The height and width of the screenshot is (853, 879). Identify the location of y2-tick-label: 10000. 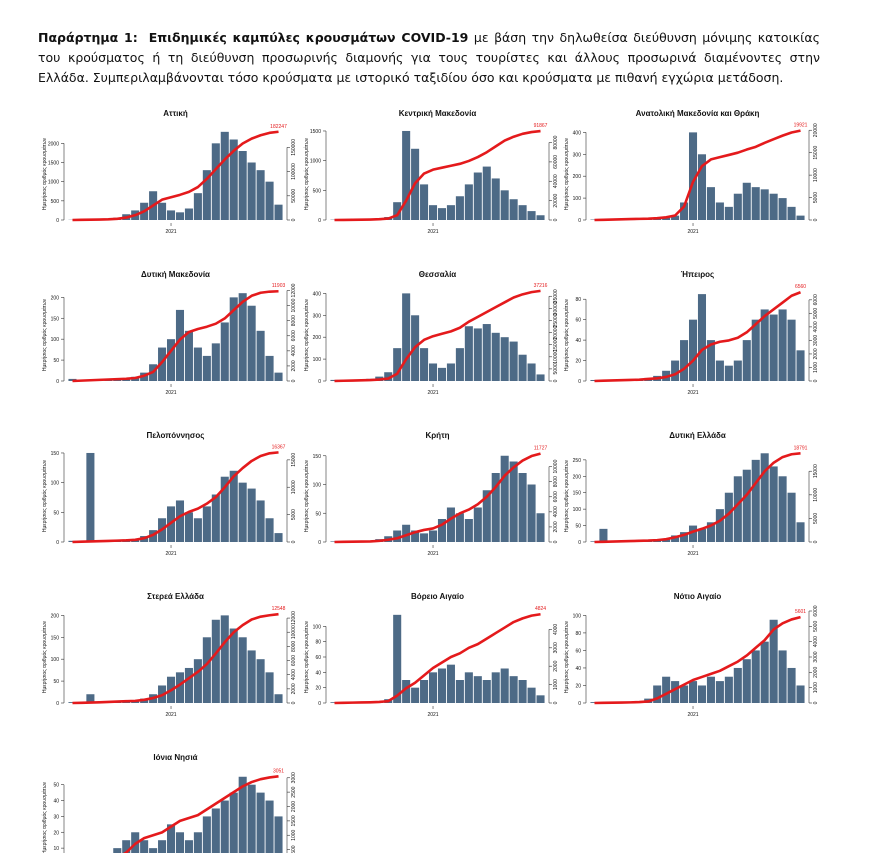
(294, 487).